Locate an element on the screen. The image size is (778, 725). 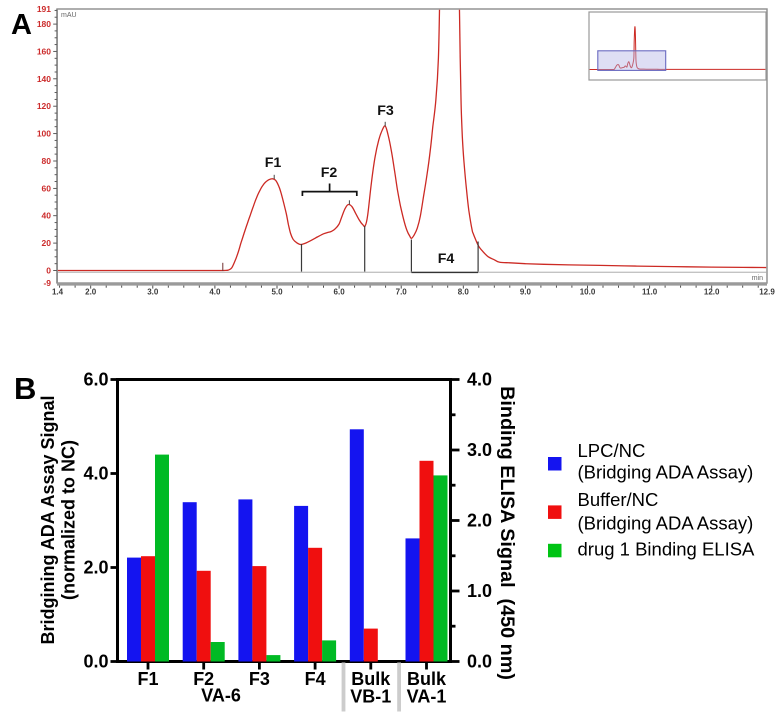
svg-text: 10.0 is located at coordinates (588, 291).